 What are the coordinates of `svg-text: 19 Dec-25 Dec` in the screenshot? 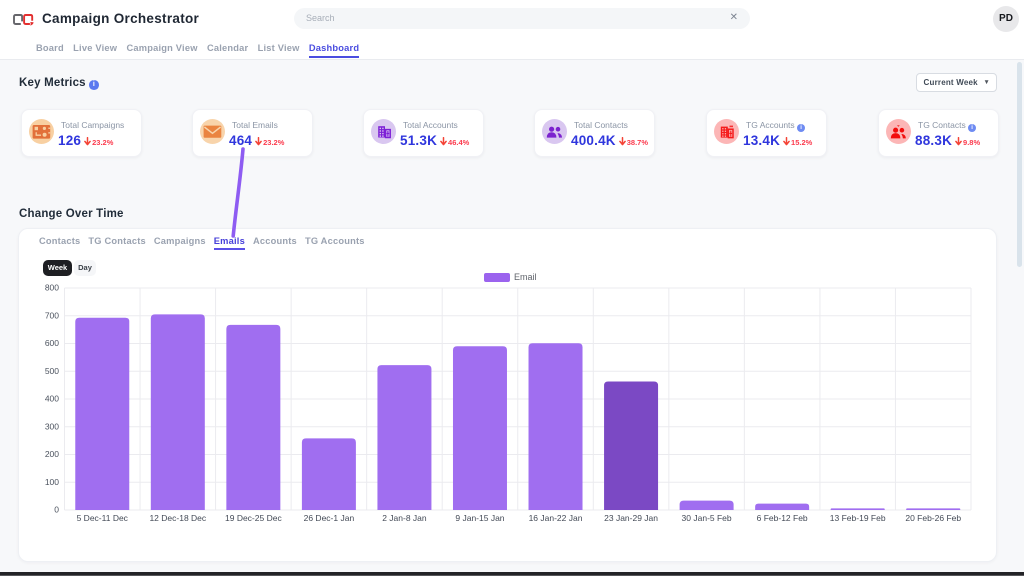 It's located at (253, 518).